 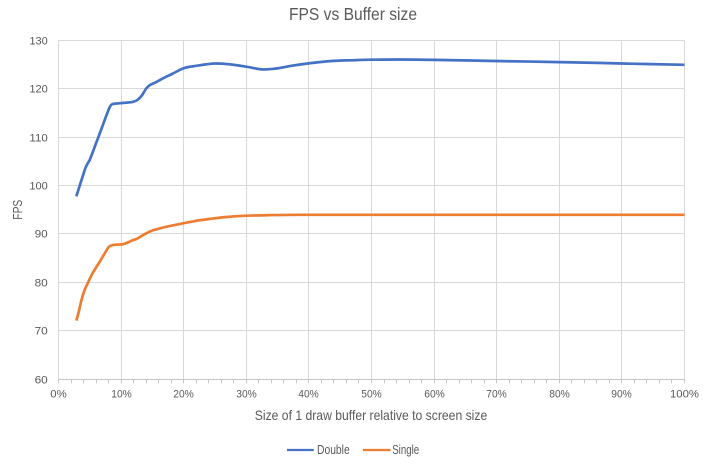 I want to click on svg-text: 90%, so click(x=621, y=395).